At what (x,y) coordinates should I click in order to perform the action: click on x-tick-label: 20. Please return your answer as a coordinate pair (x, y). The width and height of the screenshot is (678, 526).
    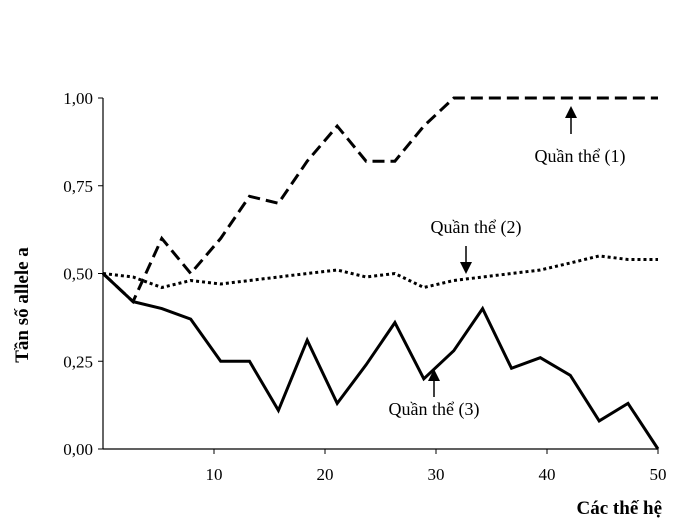
    Looking at the image, I should click on (325, 474).